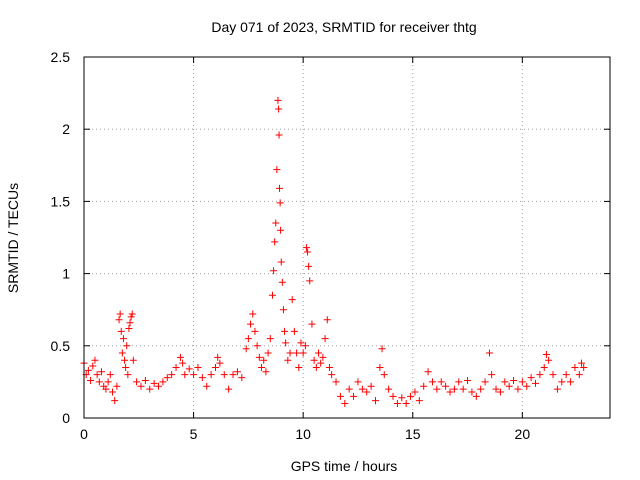  What do you see at coordinates (413, 434) in the screenshot?
I see `x-tick-label: 15` at bounding box center [413, 434].